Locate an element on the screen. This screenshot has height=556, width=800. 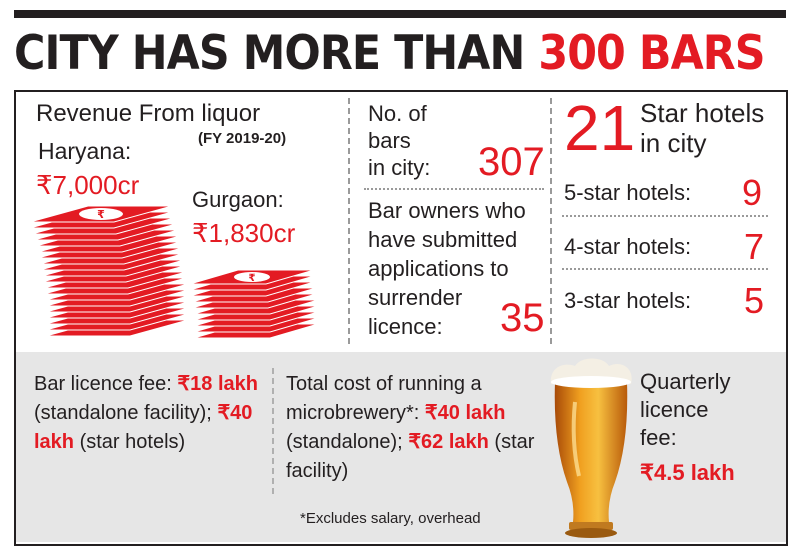
five-star-label: 5-star hotels: is located at coordinates (628, 192).